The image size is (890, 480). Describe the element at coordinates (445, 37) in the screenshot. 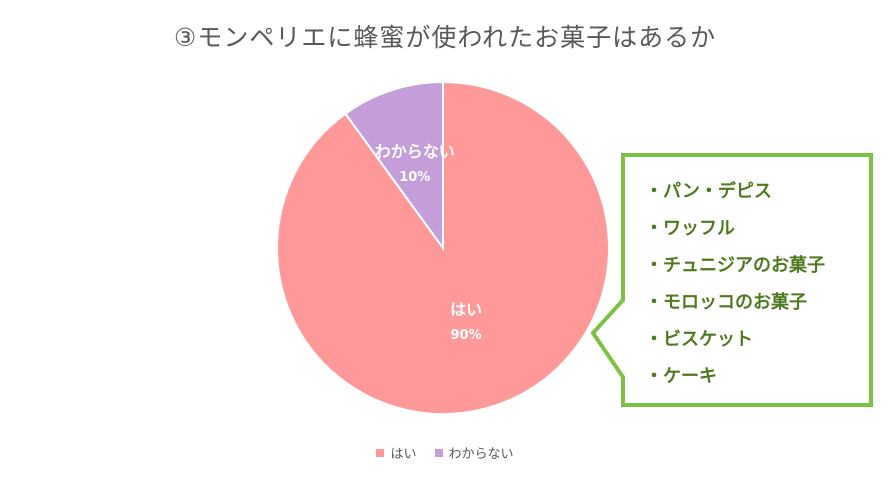

I see `chart-title: ③モンペリエに蜂蜜が使われたお菓子はあるか` at that location.